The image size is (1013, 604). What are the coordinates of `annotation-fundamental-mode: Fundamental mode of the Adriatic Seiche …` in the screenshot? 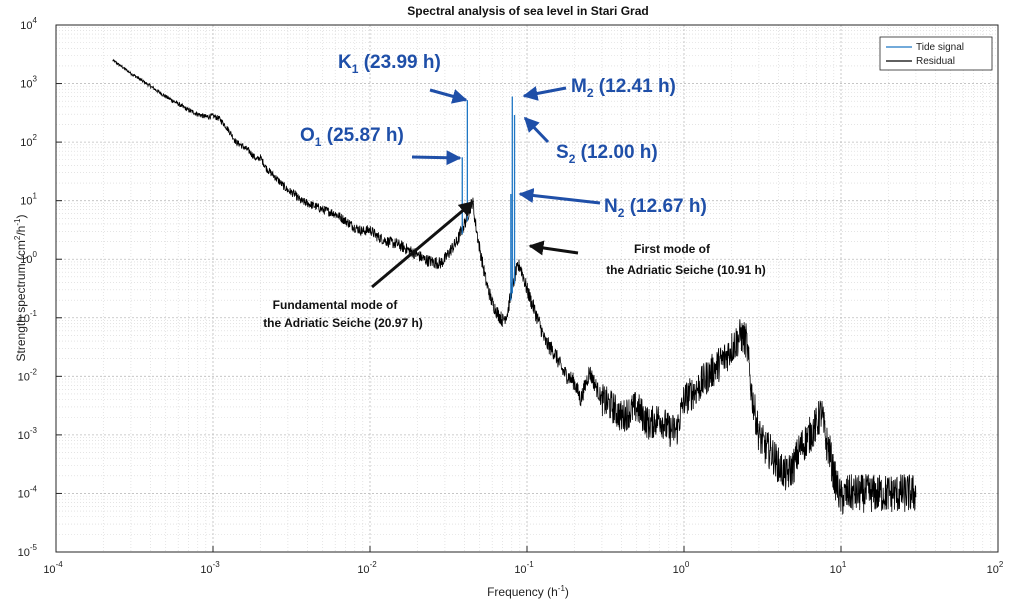 It's located at (369, 265).